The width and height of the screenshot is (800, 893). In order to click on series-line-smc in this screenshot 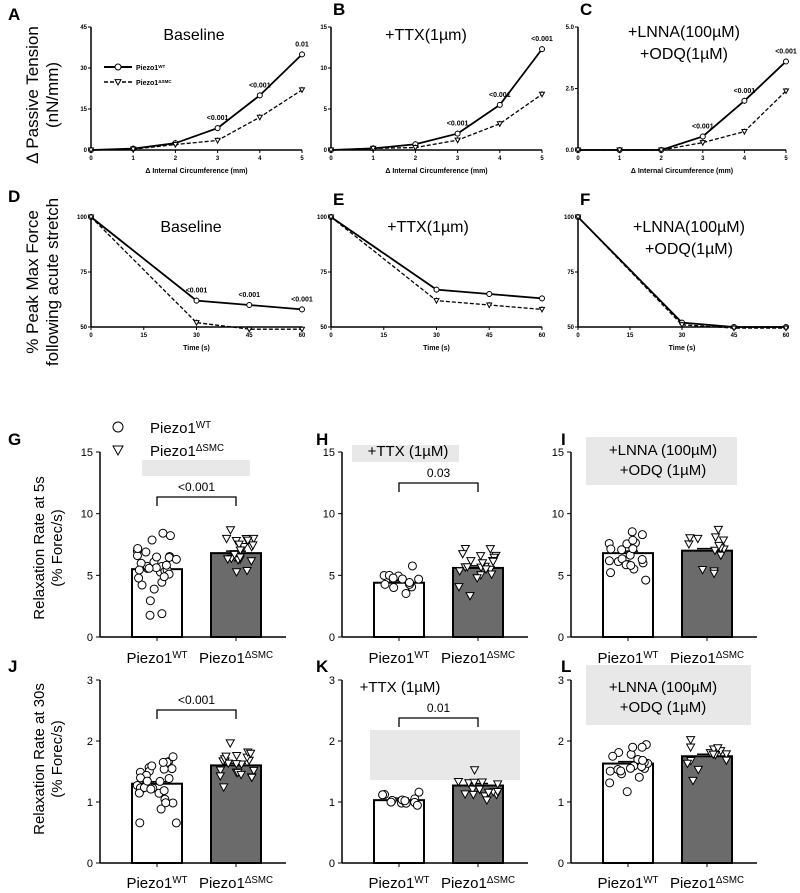, I will do `click(196, 120)`.